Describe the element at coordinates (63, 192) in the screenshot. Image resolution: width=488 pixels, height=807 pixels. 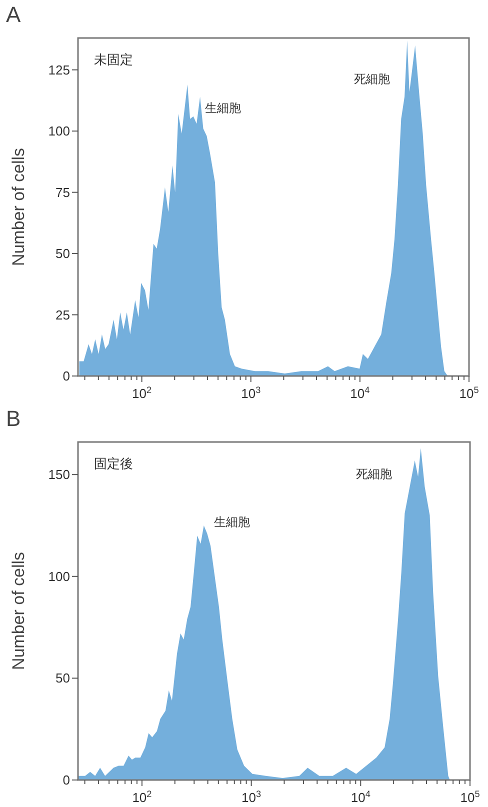
I see `y-tick-label: 75` at that location.